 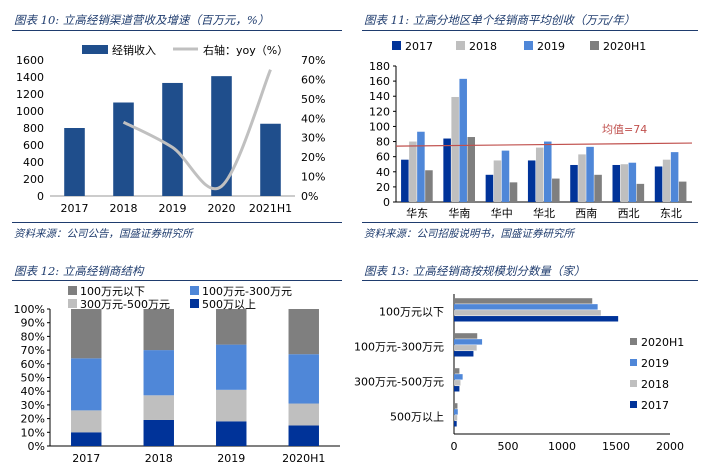 I want to click on y-tick-label: 140, so click(x=379, y=96).